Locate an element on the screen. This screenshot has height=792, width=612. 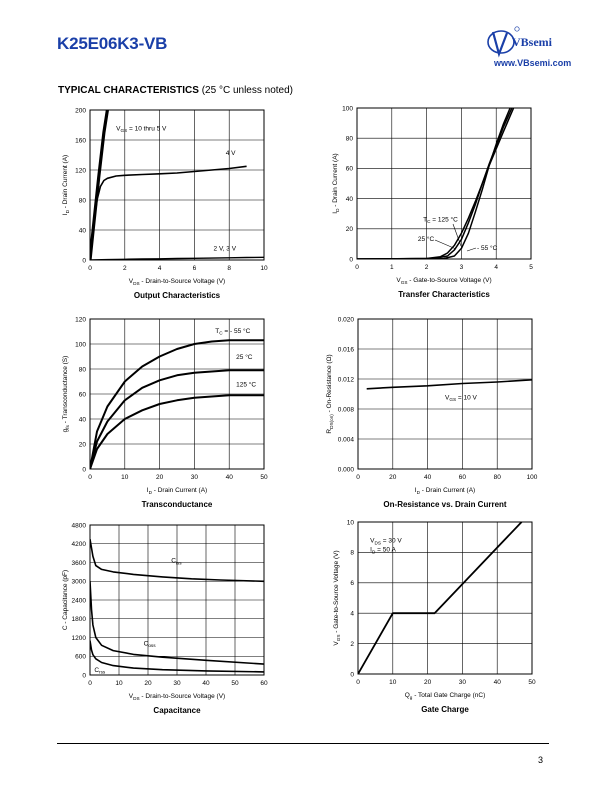
section-title-note: (25 °C unless noted) is located at coordinates (245, 90).